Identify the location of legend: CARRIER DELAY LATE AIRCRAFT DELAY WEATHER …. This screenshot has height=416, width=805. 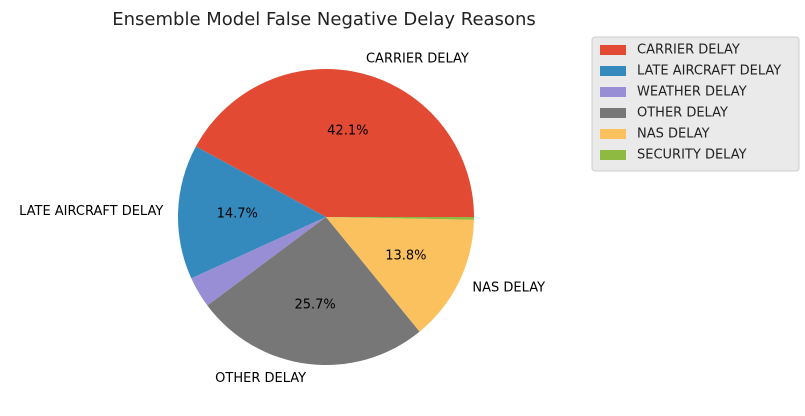
(695, 104).